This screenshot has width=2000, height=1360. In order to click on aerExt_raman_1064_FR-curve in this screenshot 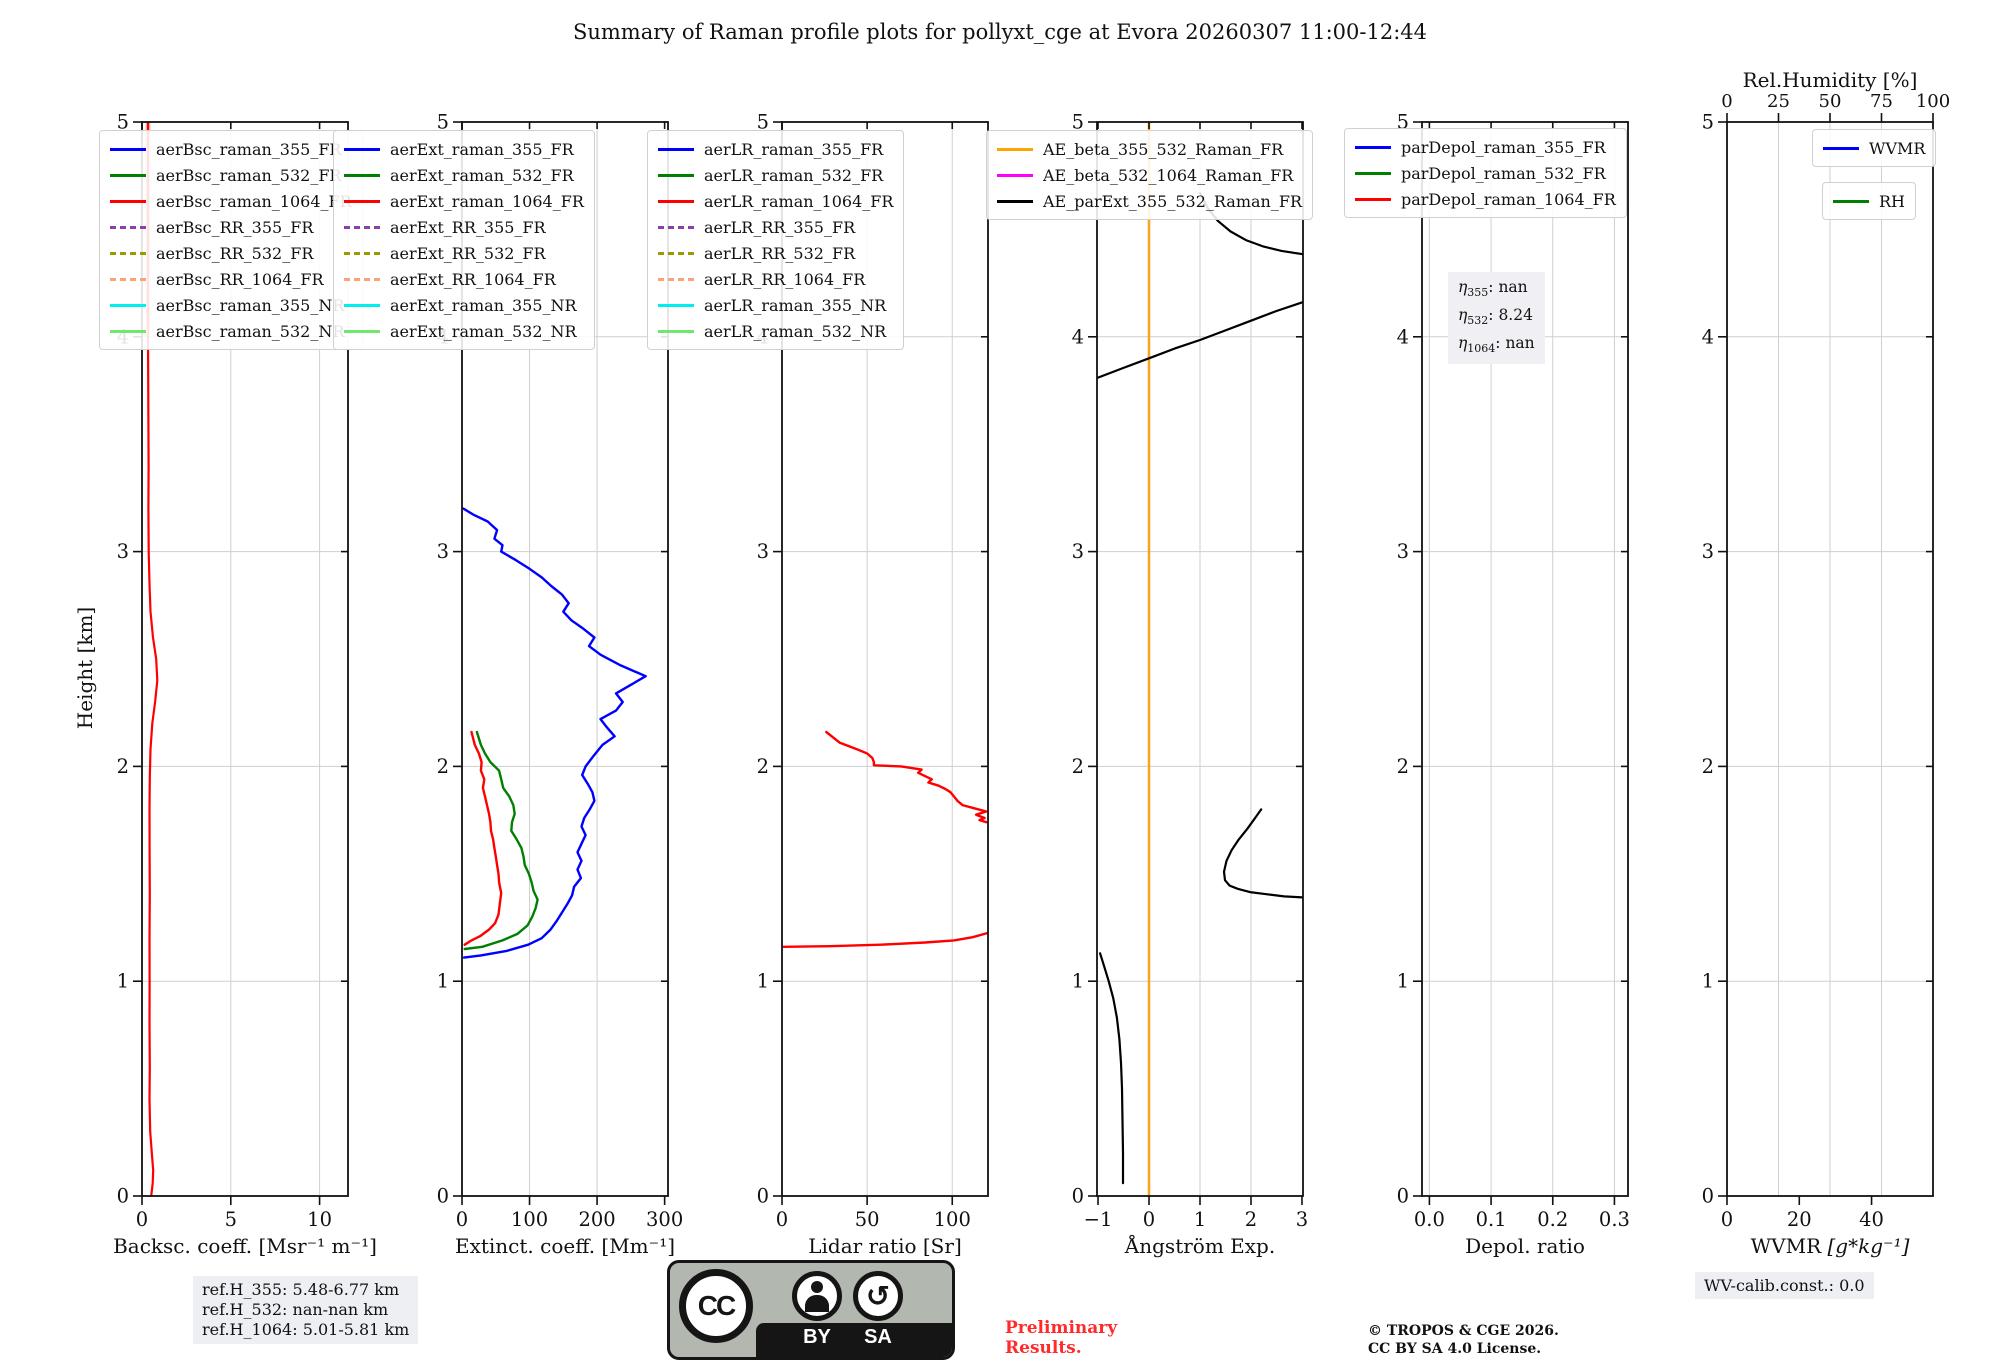, I will do `click(483, 838)`.